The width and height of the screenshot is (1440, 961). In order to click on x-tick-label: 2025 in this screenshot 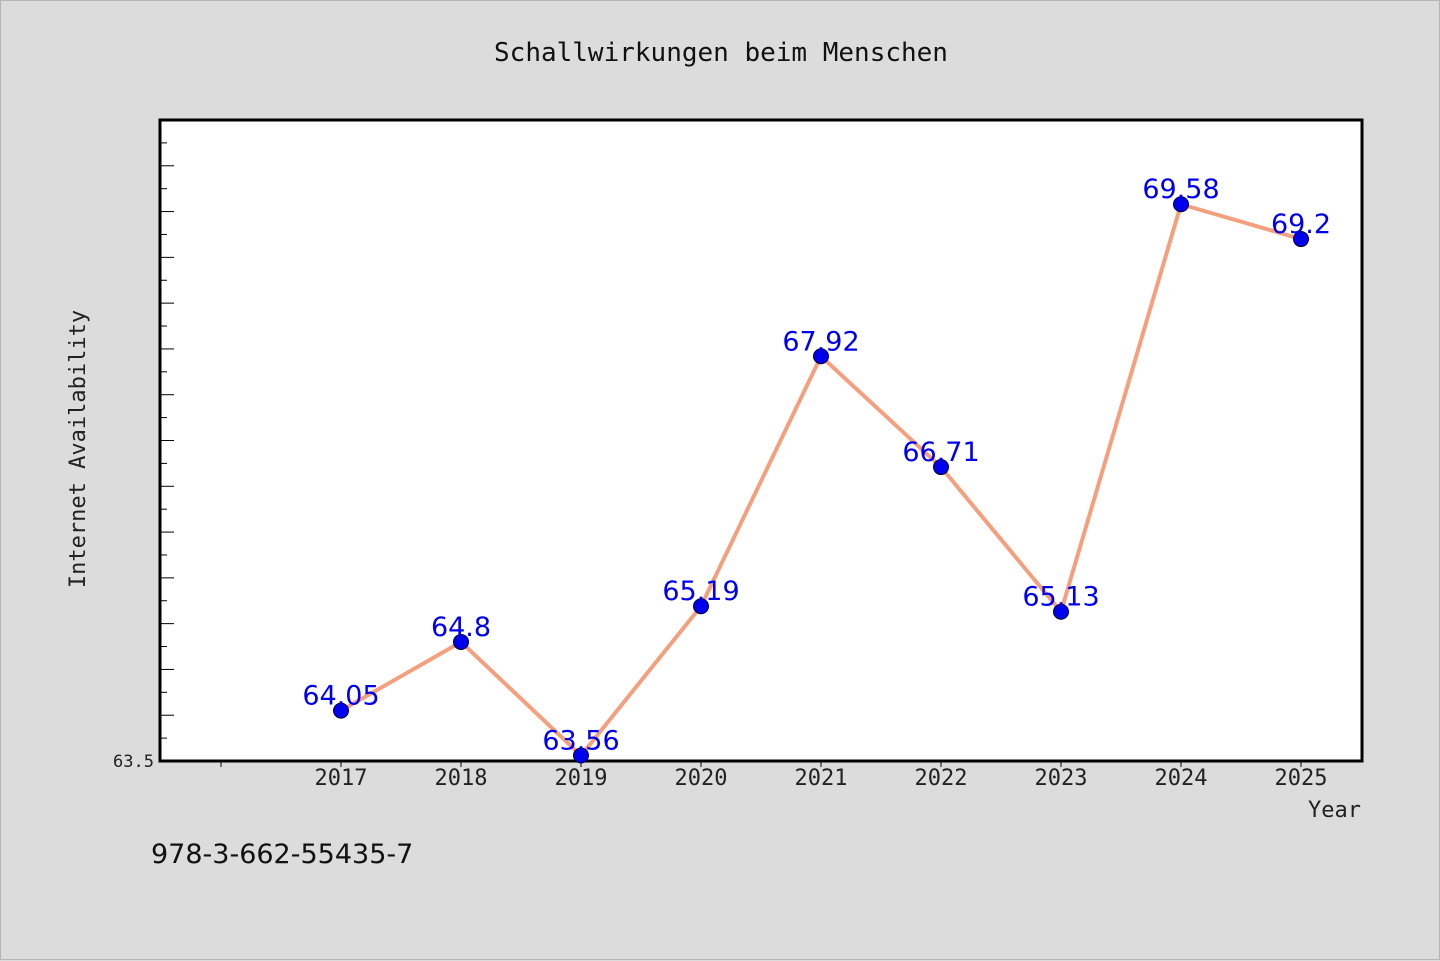, I will do `click(1301, 778)`.